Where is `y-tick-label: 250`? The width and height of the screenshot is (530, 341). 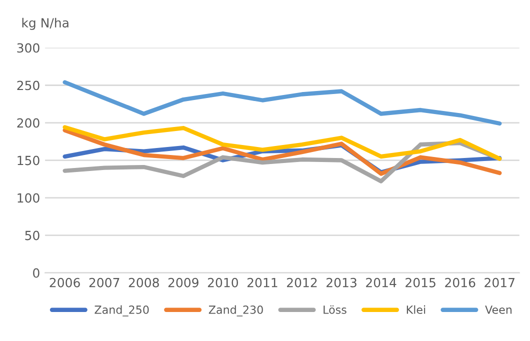 y-tick-label: 250 is located at coordinates (28, 85).